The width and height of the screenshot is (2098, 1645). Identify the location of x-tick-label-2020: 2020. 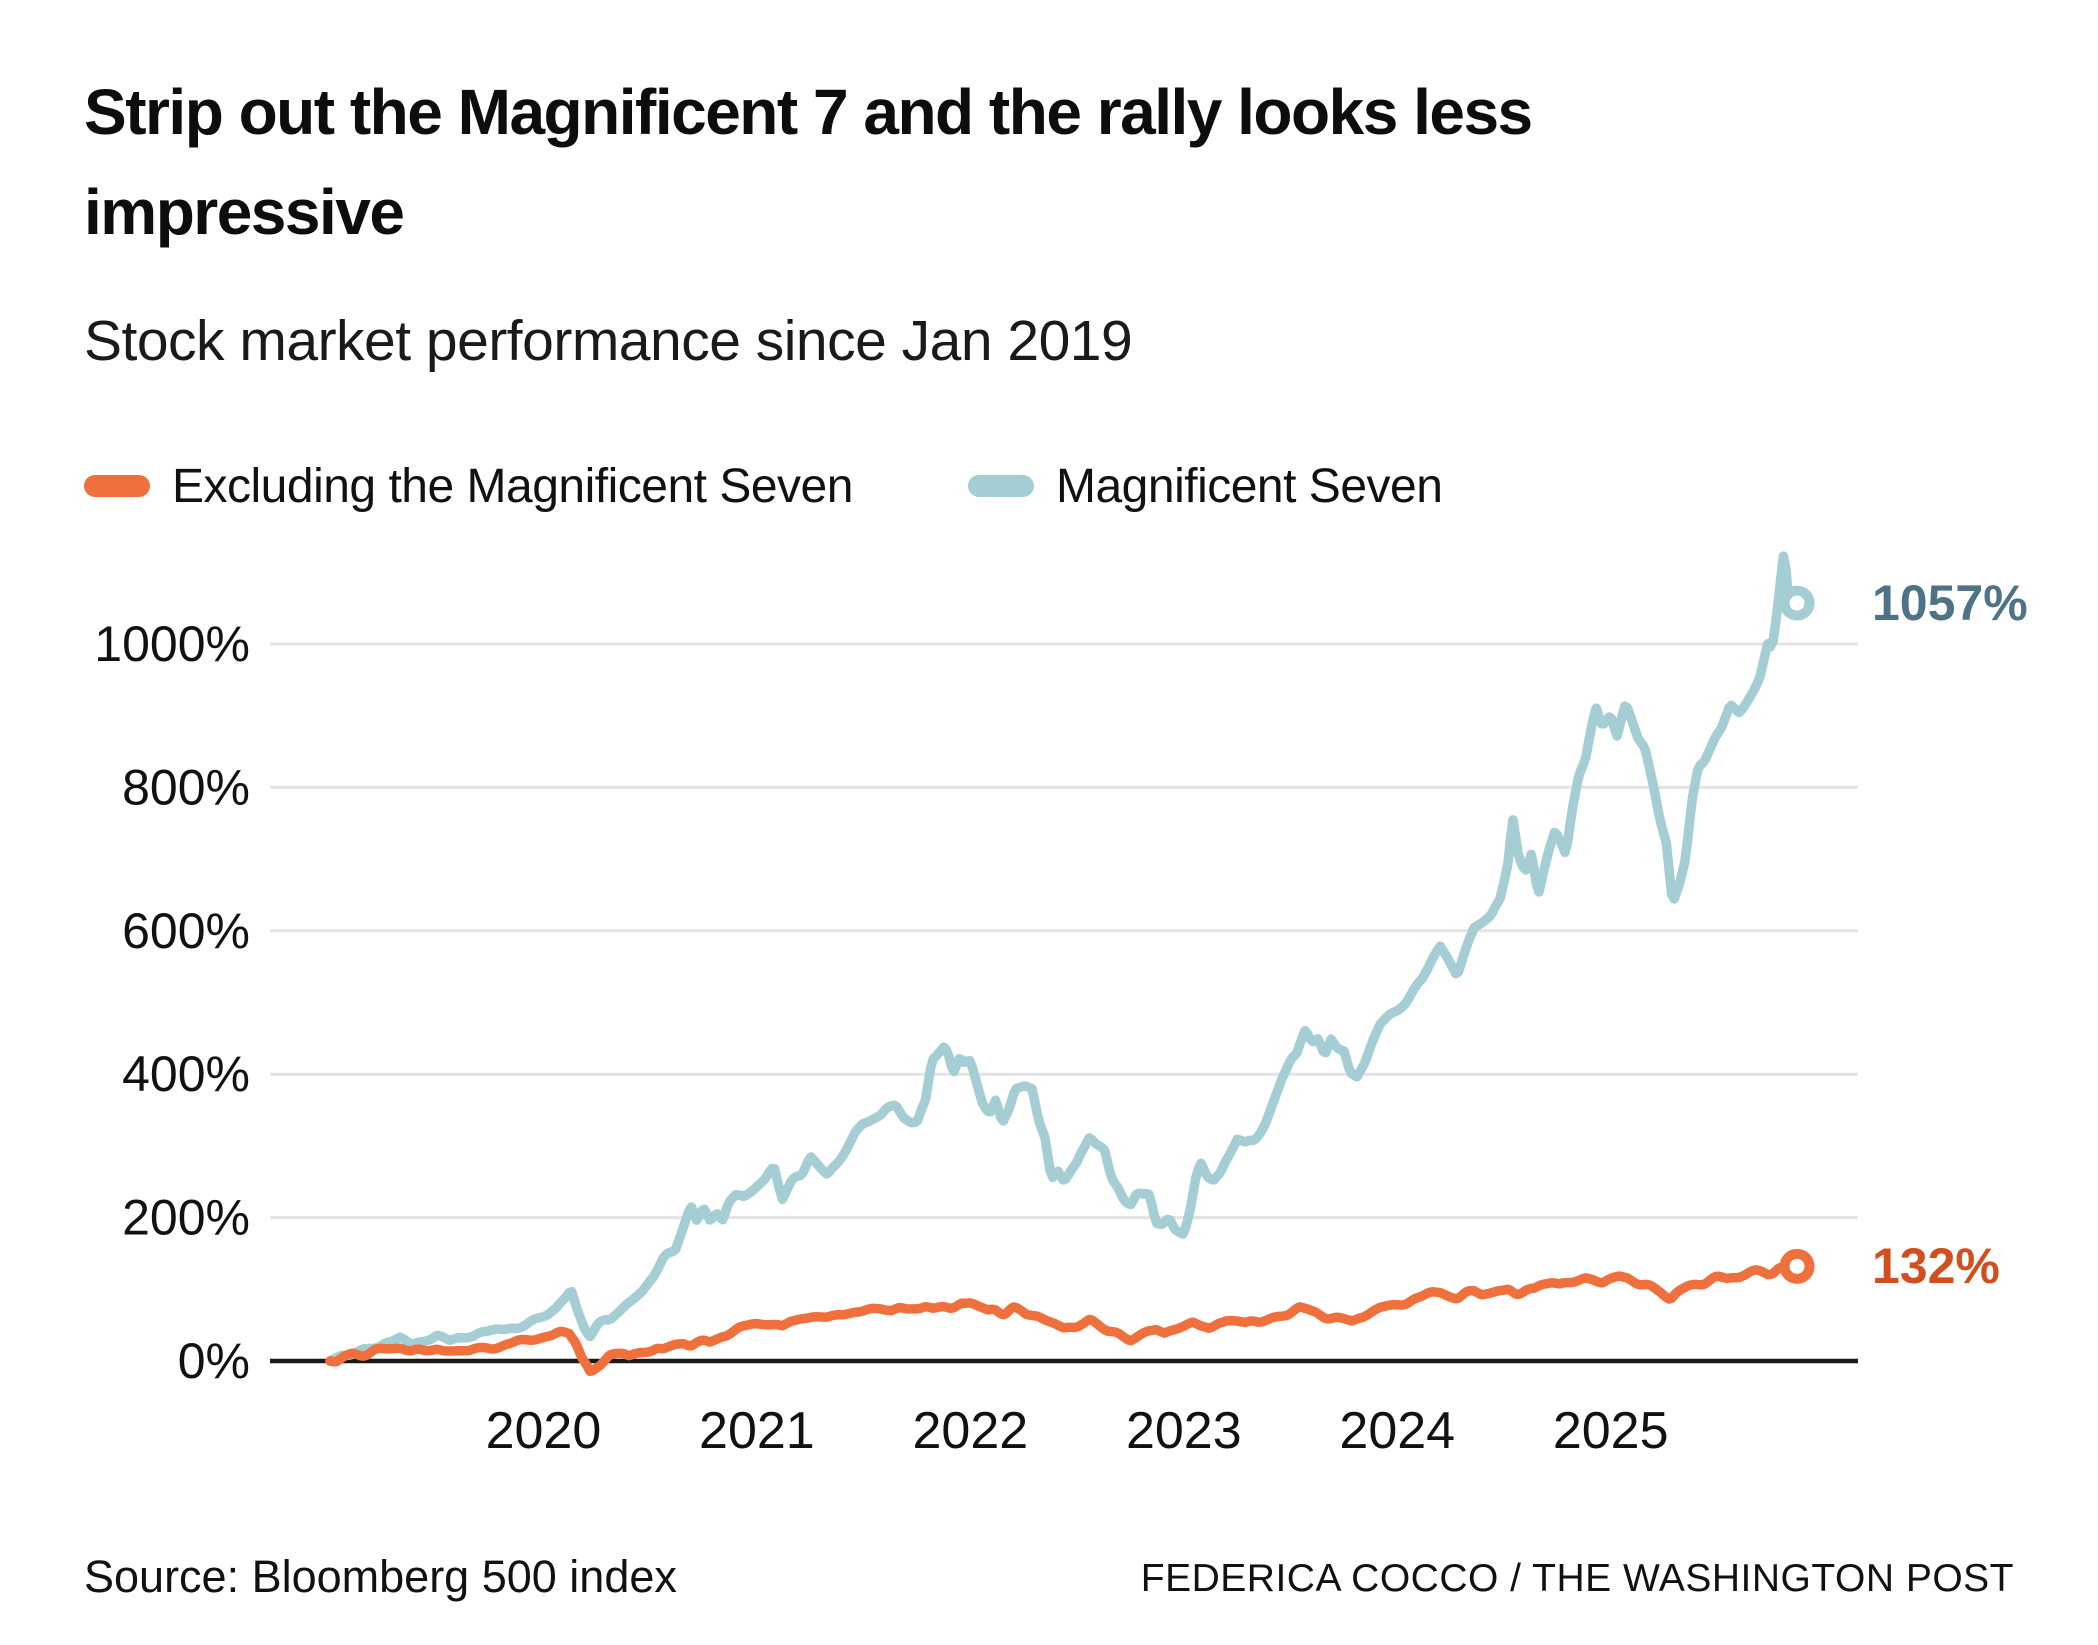
(544, 1431).